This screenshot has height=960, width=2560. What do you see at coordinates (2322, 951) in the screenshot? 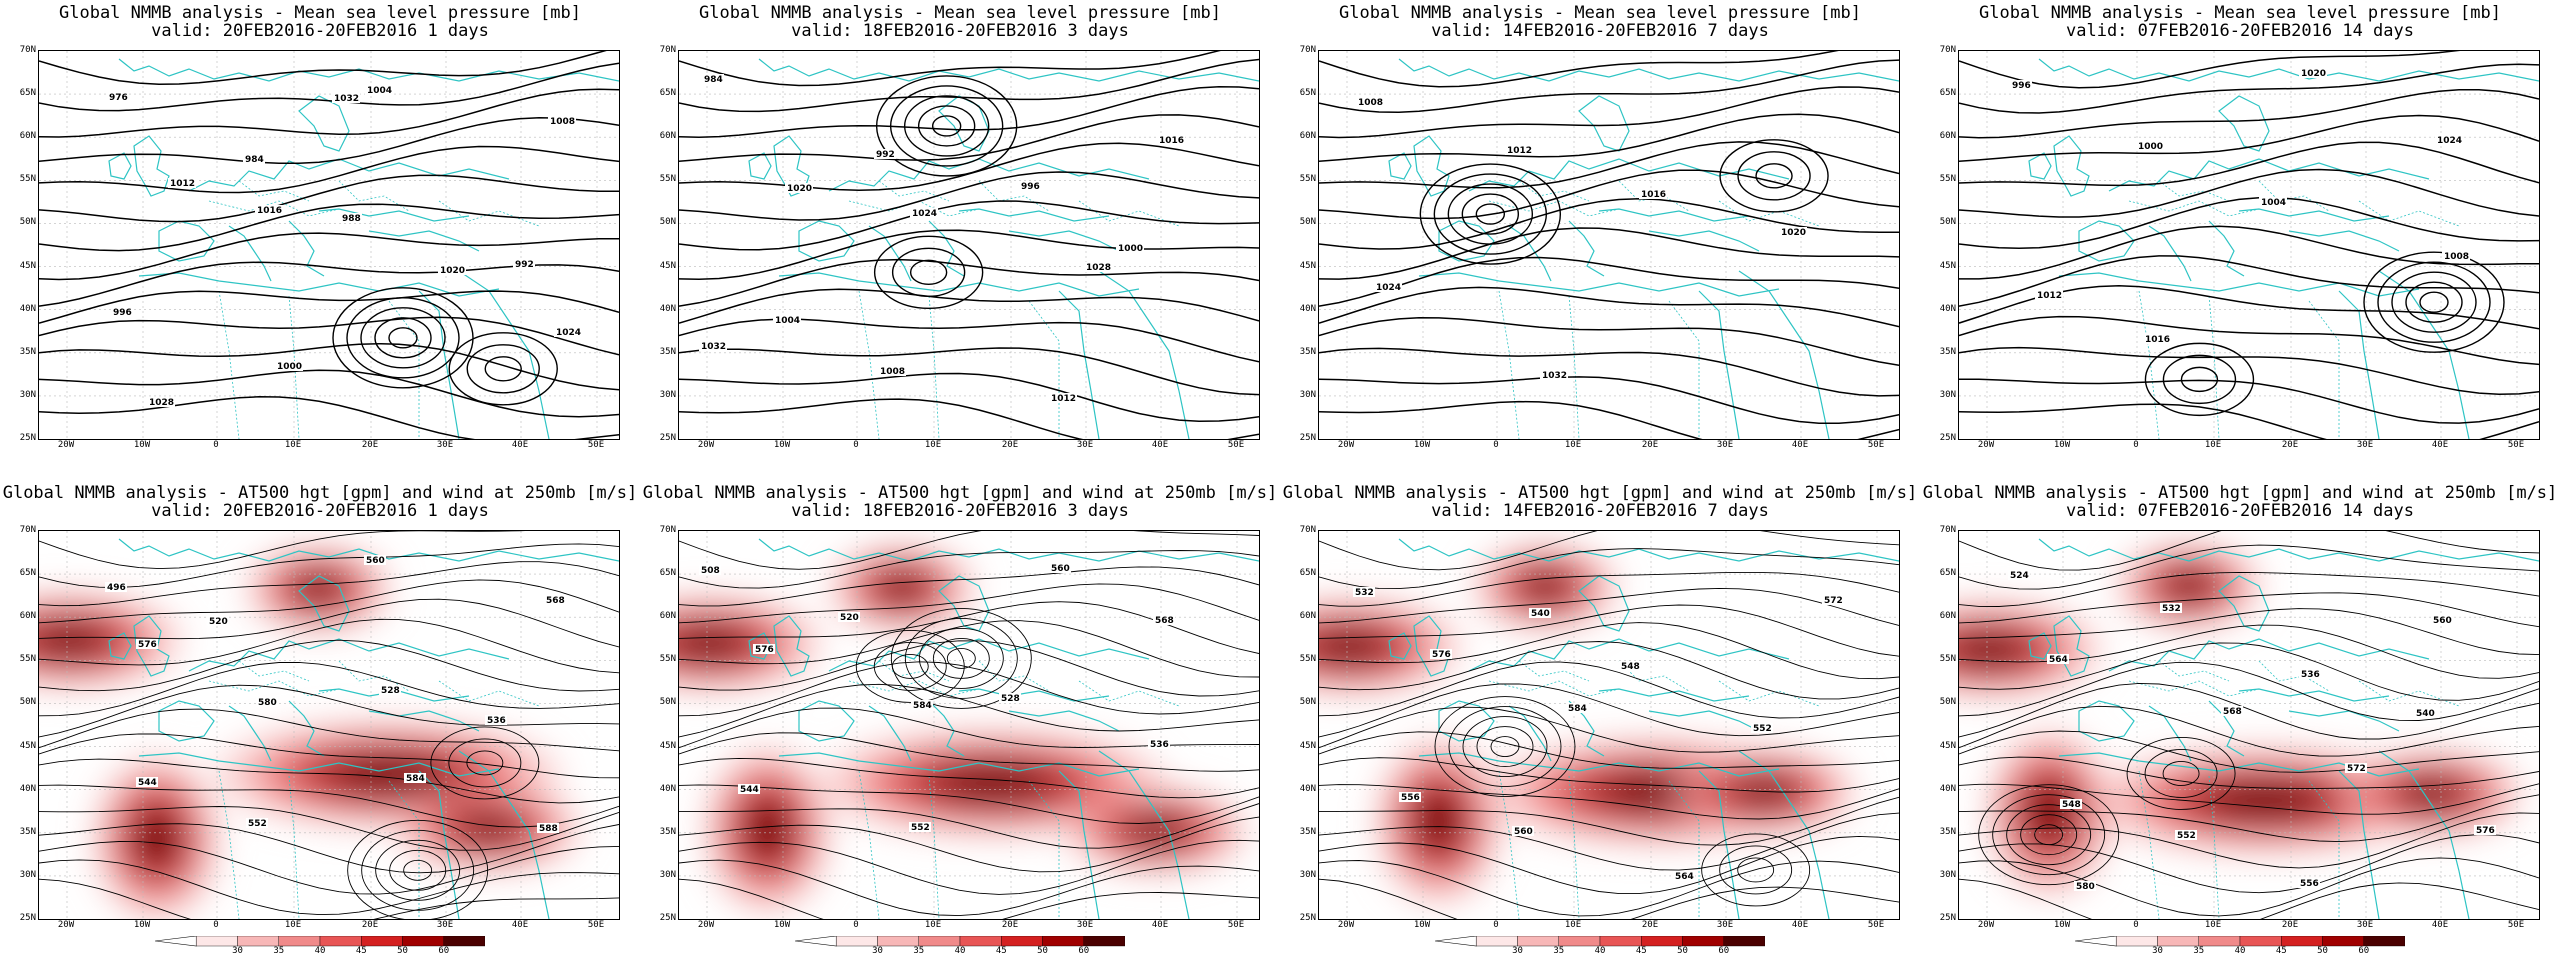
I see `colorbar-label: 50` at bounding box center [2322, 951].